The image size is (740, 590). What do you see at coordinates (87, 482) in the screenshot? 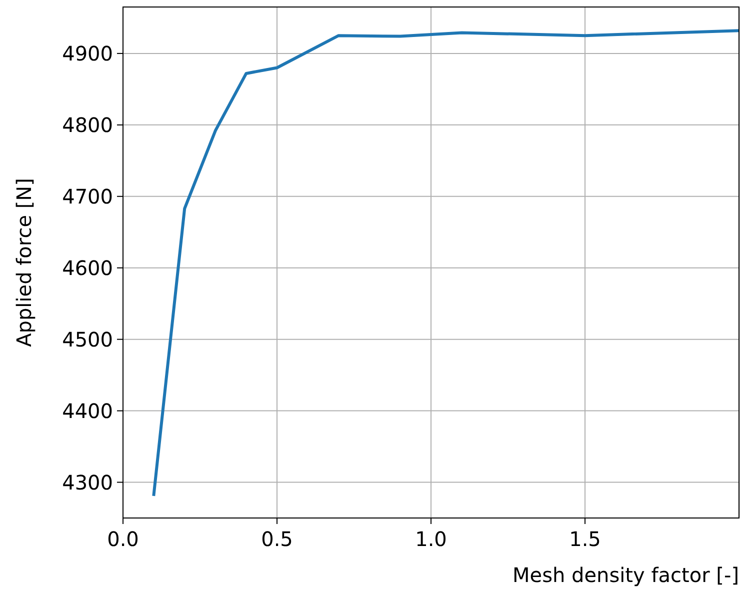
I see `y-tick-label: 4300` at bounding box center [87, 482].